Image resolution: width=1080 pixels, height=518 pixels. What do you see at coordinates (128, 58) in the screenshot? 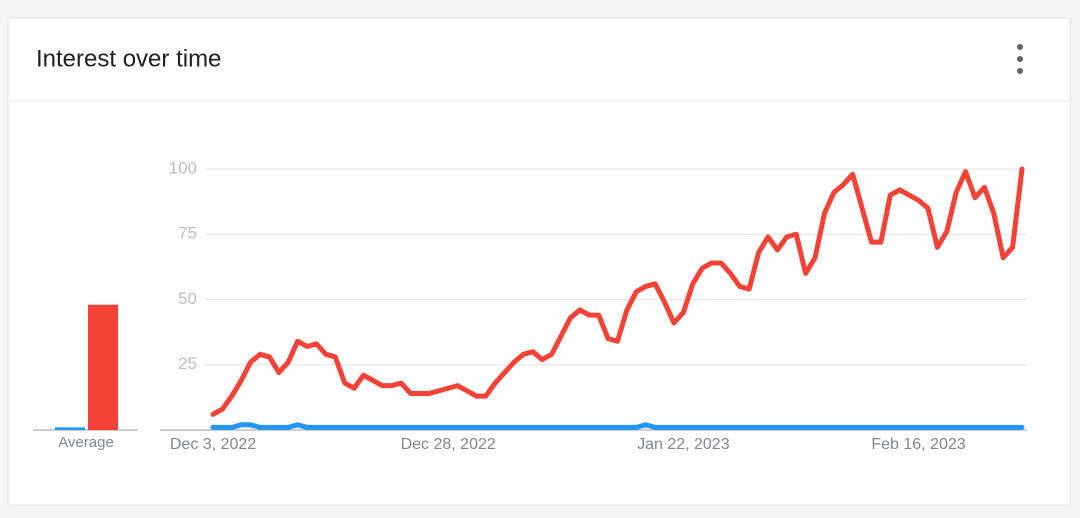
I see `card-title: Interest over time` at bounding box center [128, 58].